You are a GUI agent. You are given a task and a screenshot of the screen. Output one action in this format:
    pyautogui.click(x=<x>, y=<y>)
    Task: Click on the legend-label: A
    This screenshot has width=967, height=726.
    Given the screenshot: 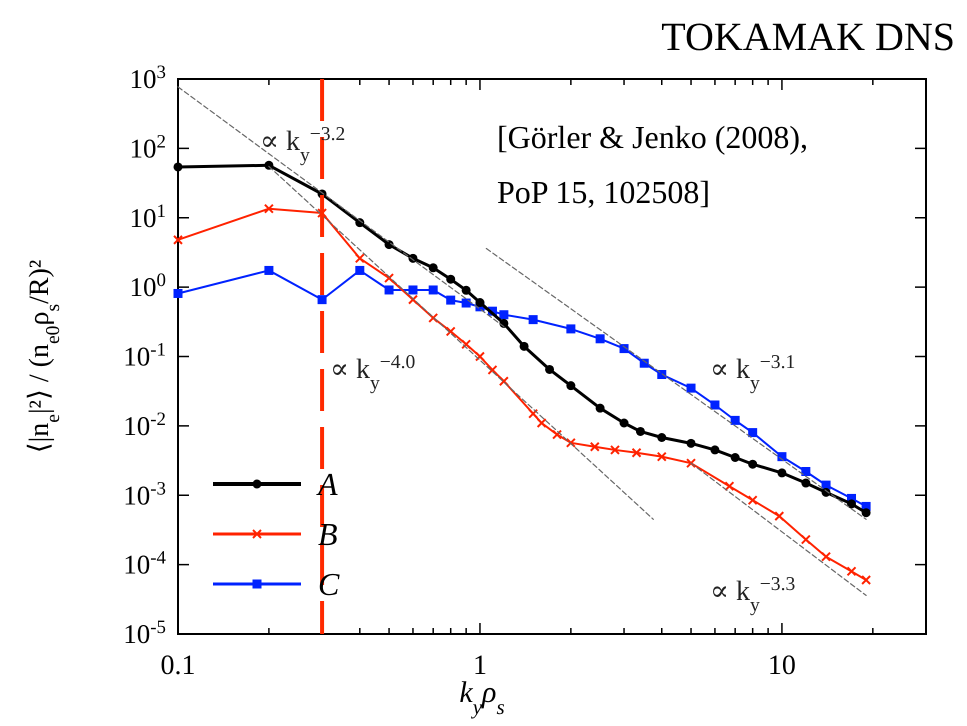 What is the action you would take?
    pyautogui.click(x=327, y=484)
    